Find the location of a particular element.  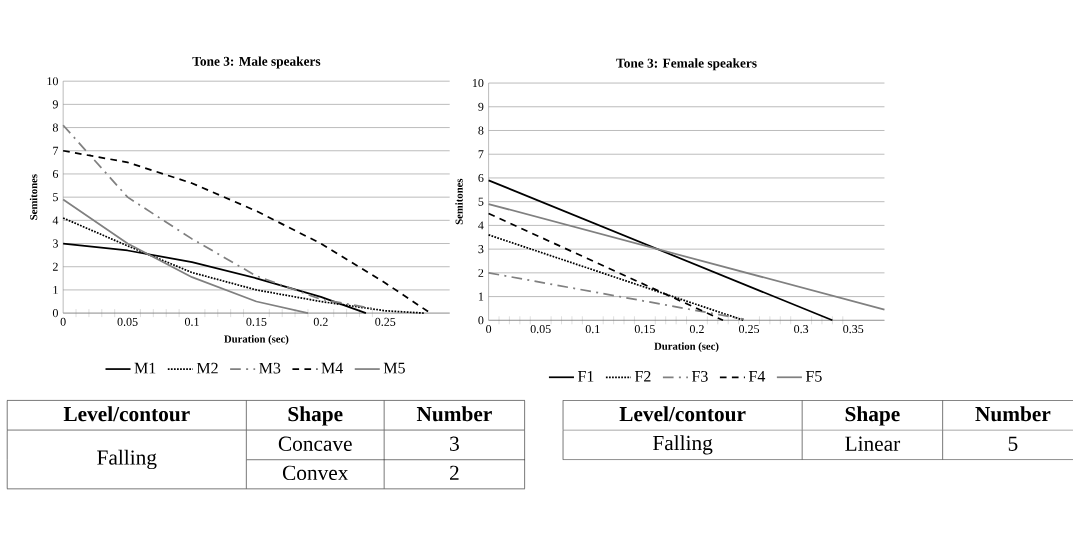

legend-label: M2 is located at coordinates (207, 368).